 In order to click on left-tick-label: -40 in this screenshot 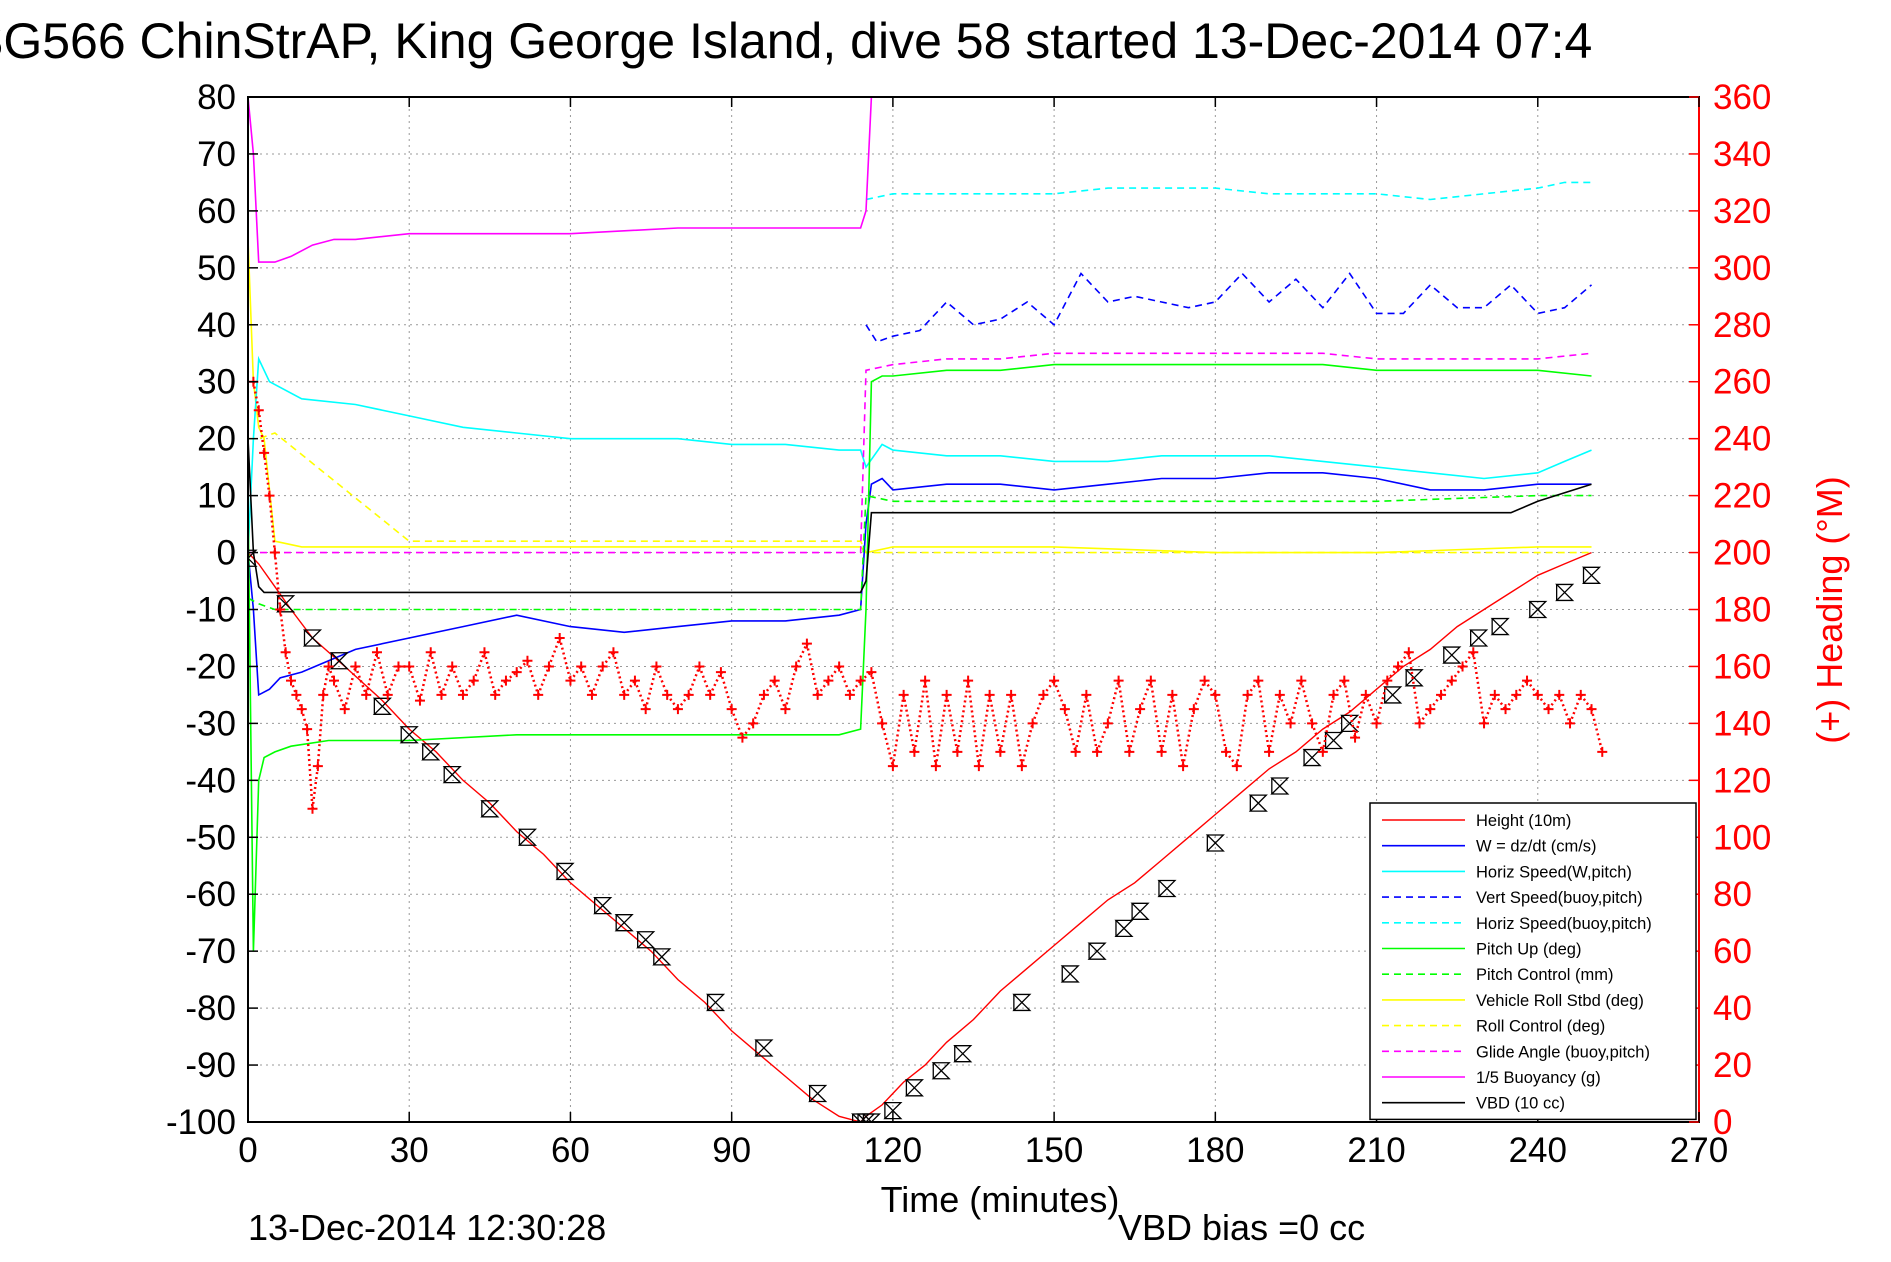, I will do `click(210, 780)`.